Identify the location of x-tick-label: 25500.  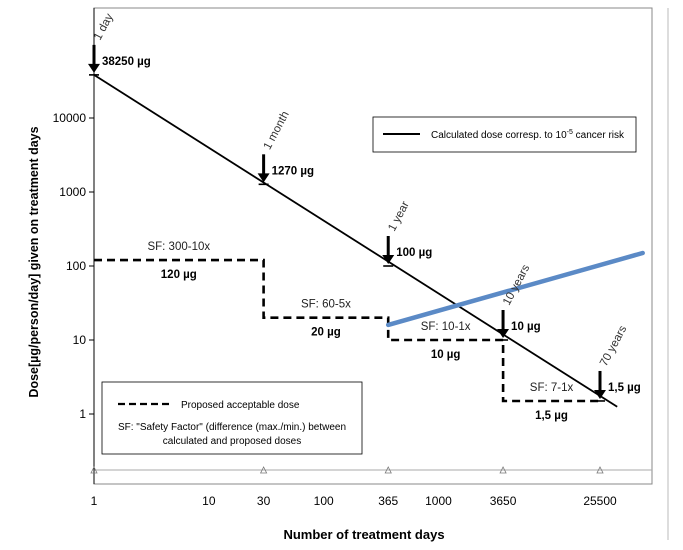
(600, 501).